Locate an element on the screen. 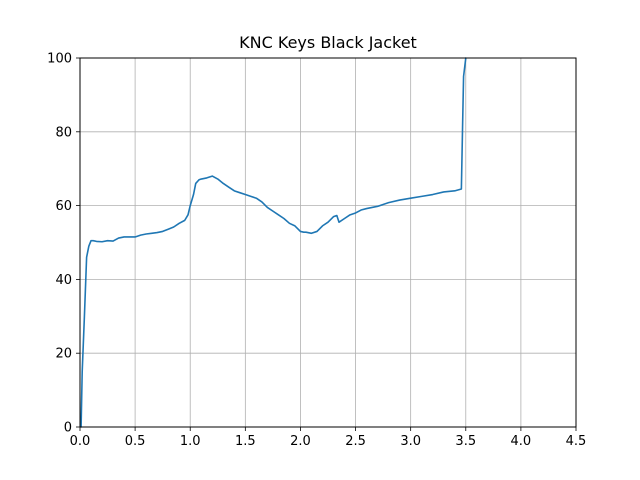 The image size is (640, 480). x-tick-label: 1.5 is located at coordinates (245, 441).